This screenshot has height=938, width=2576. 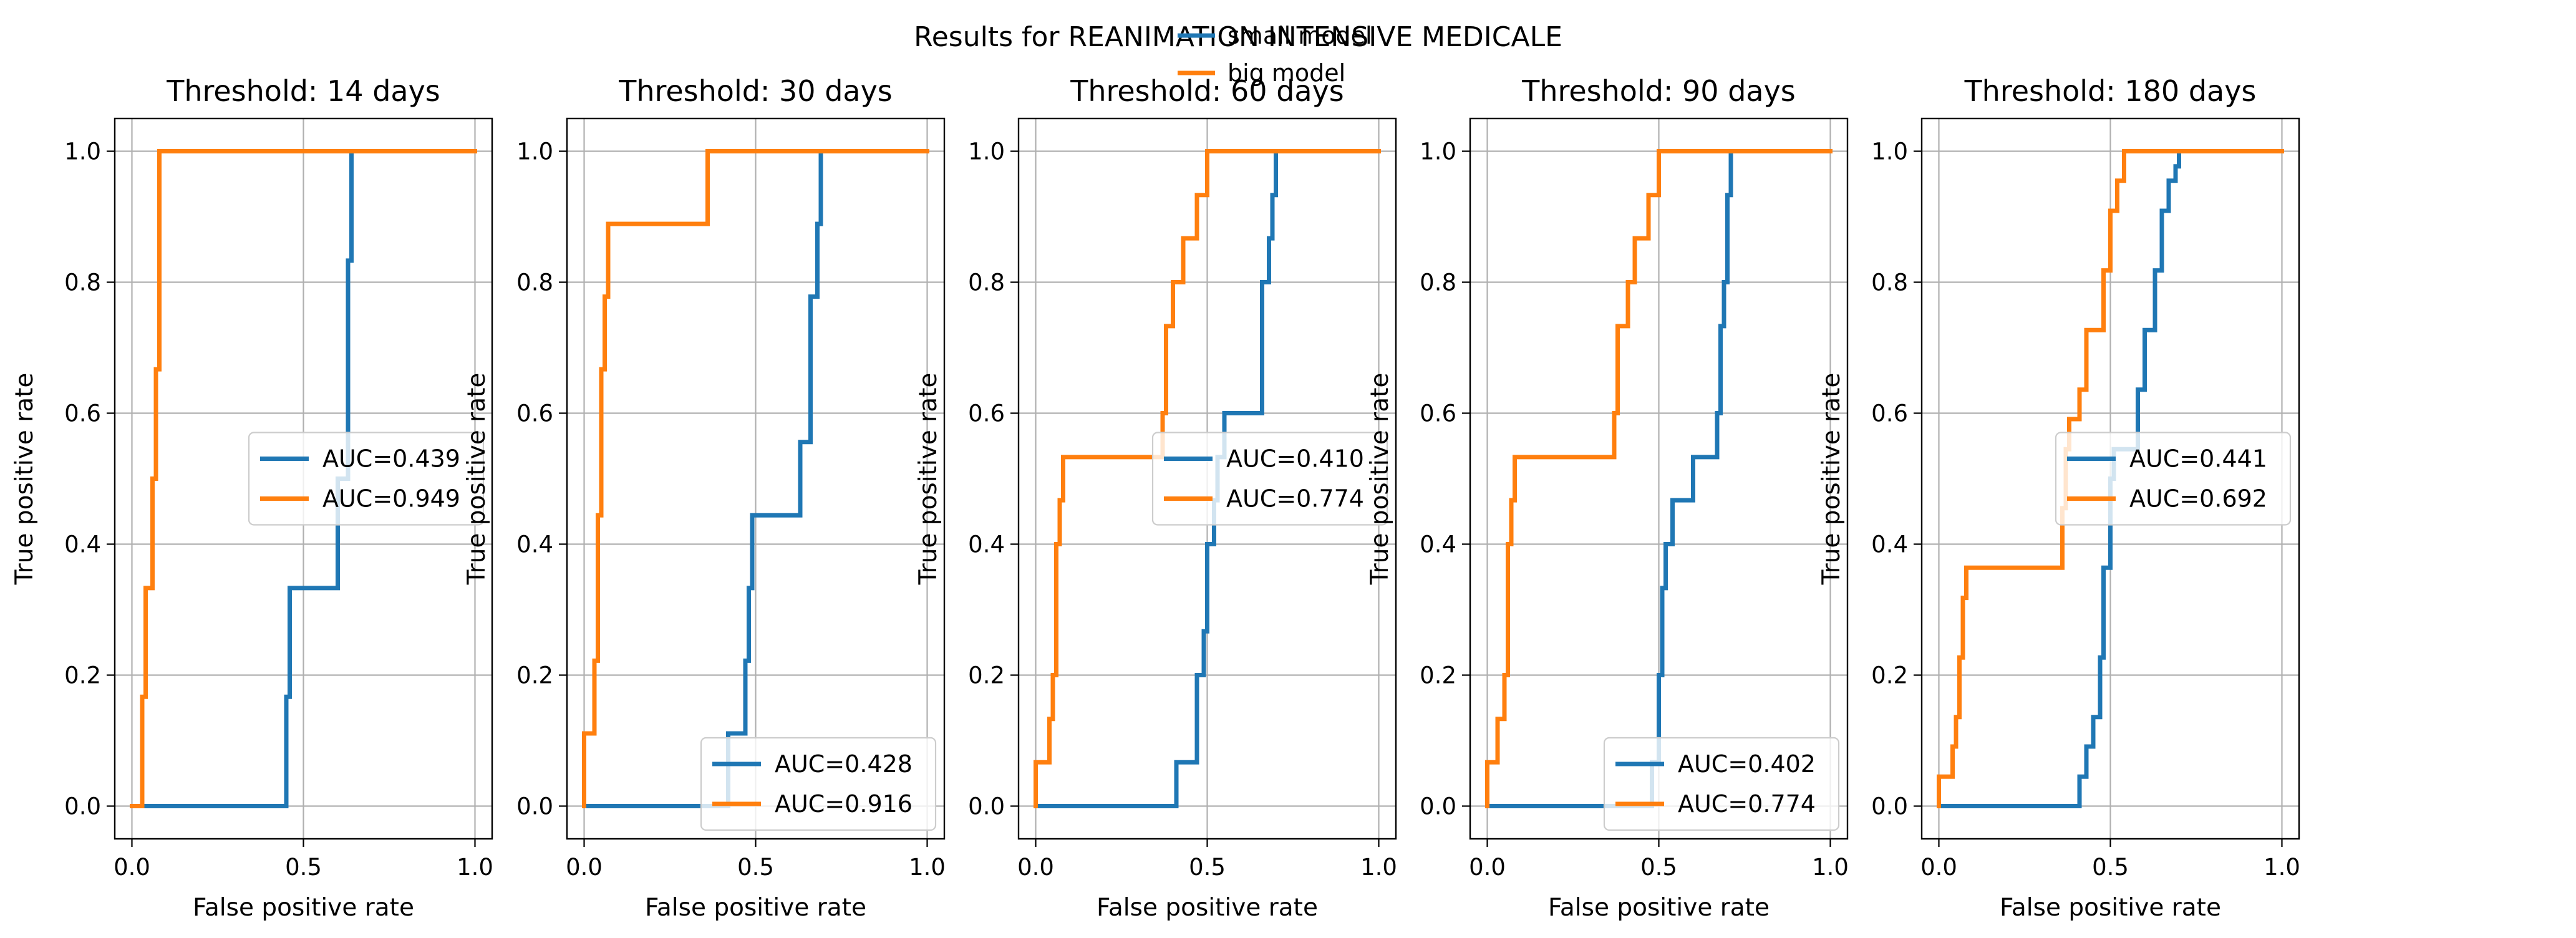 What do you see at coordinates (1207, 91) in the screenshot?
I see `subplot-title: Threshold: 60 days` at bounding box center [1207, 91].